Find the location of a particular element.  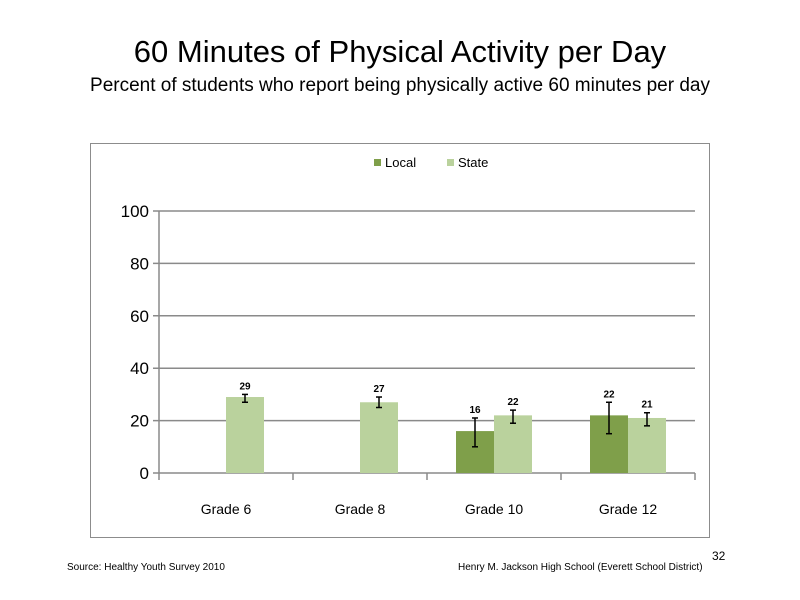

legend-label-local: Local is located at coordinates (400, 162).